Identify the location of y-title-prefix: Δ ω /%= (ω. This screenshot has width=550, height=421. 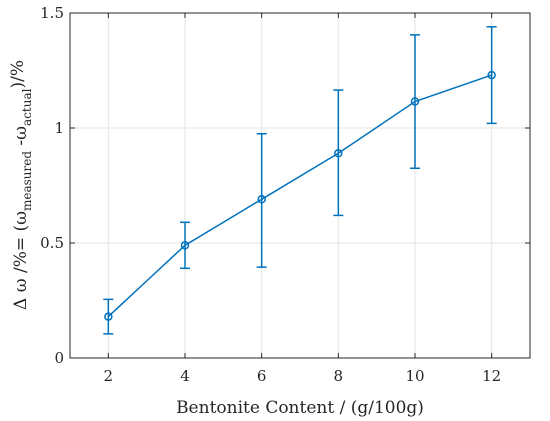
(21, 260).